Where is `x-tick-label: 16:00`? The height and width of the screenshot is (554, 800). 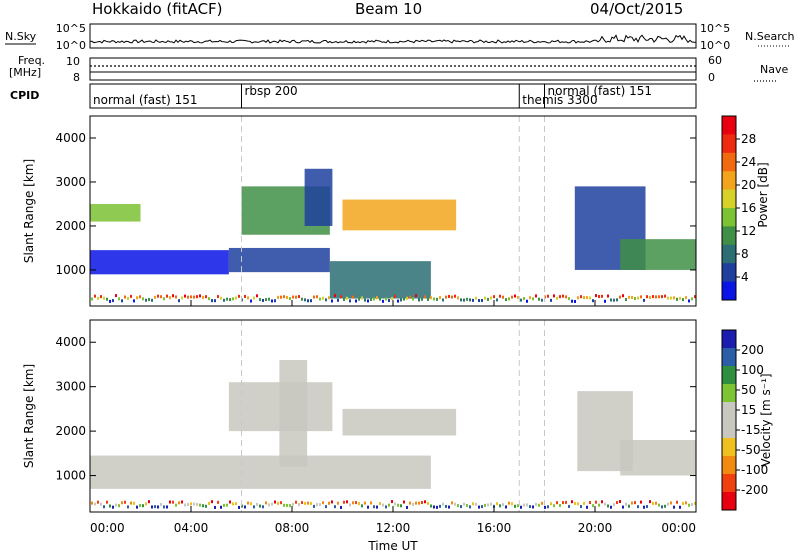
x-tick-label: 16:00 is located at coordinates (494, 528).